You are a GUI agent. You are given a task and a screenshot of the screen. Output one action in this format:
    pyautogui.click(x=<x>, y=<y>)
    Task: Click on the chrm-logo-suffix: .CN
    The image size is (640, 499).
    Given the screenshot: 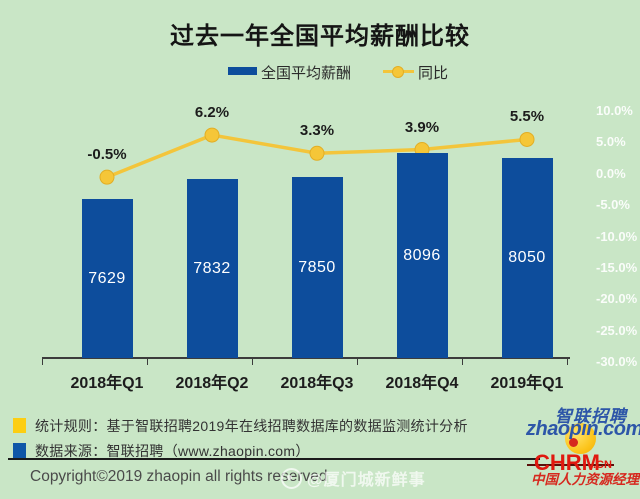 What is the action you would take?
    pyautogui.click(x=602, y=465)
    